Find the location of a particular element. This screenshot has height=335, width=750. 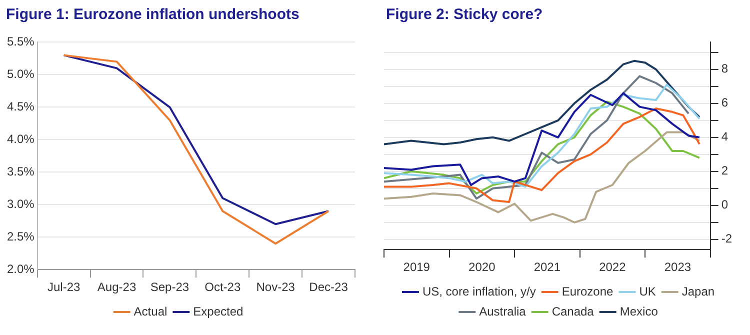

y-tick-label: 2.5% is located at coordinates (20, 236).